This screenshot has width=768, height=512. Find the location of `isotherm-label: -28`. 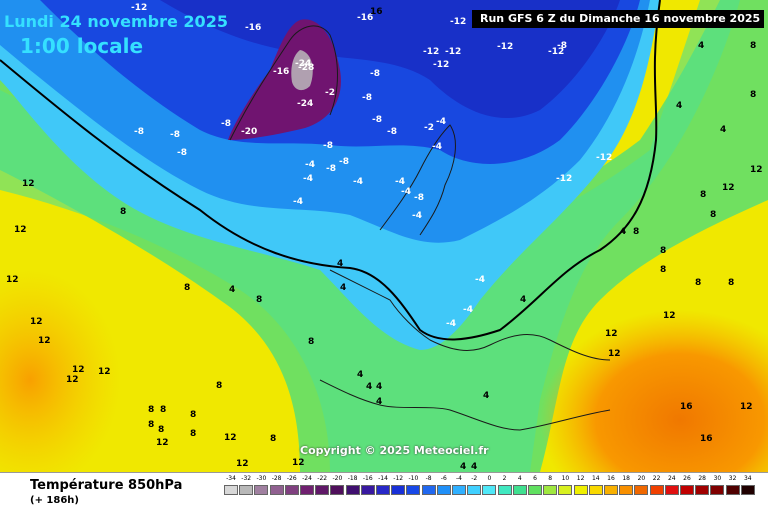

isotherm-label: -28 is located at coordinates (306, 68).